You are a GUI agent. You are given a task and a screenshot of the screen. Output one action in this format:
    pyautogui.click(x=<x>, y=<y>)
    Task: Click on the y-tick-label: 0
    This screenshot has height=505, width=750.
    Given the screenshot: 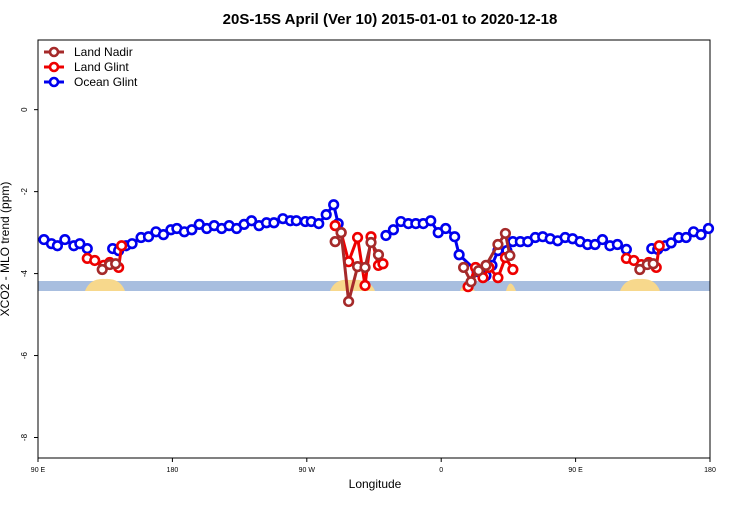 What is the action you would take?
    pyautogui.click(x=24, y=109)
    